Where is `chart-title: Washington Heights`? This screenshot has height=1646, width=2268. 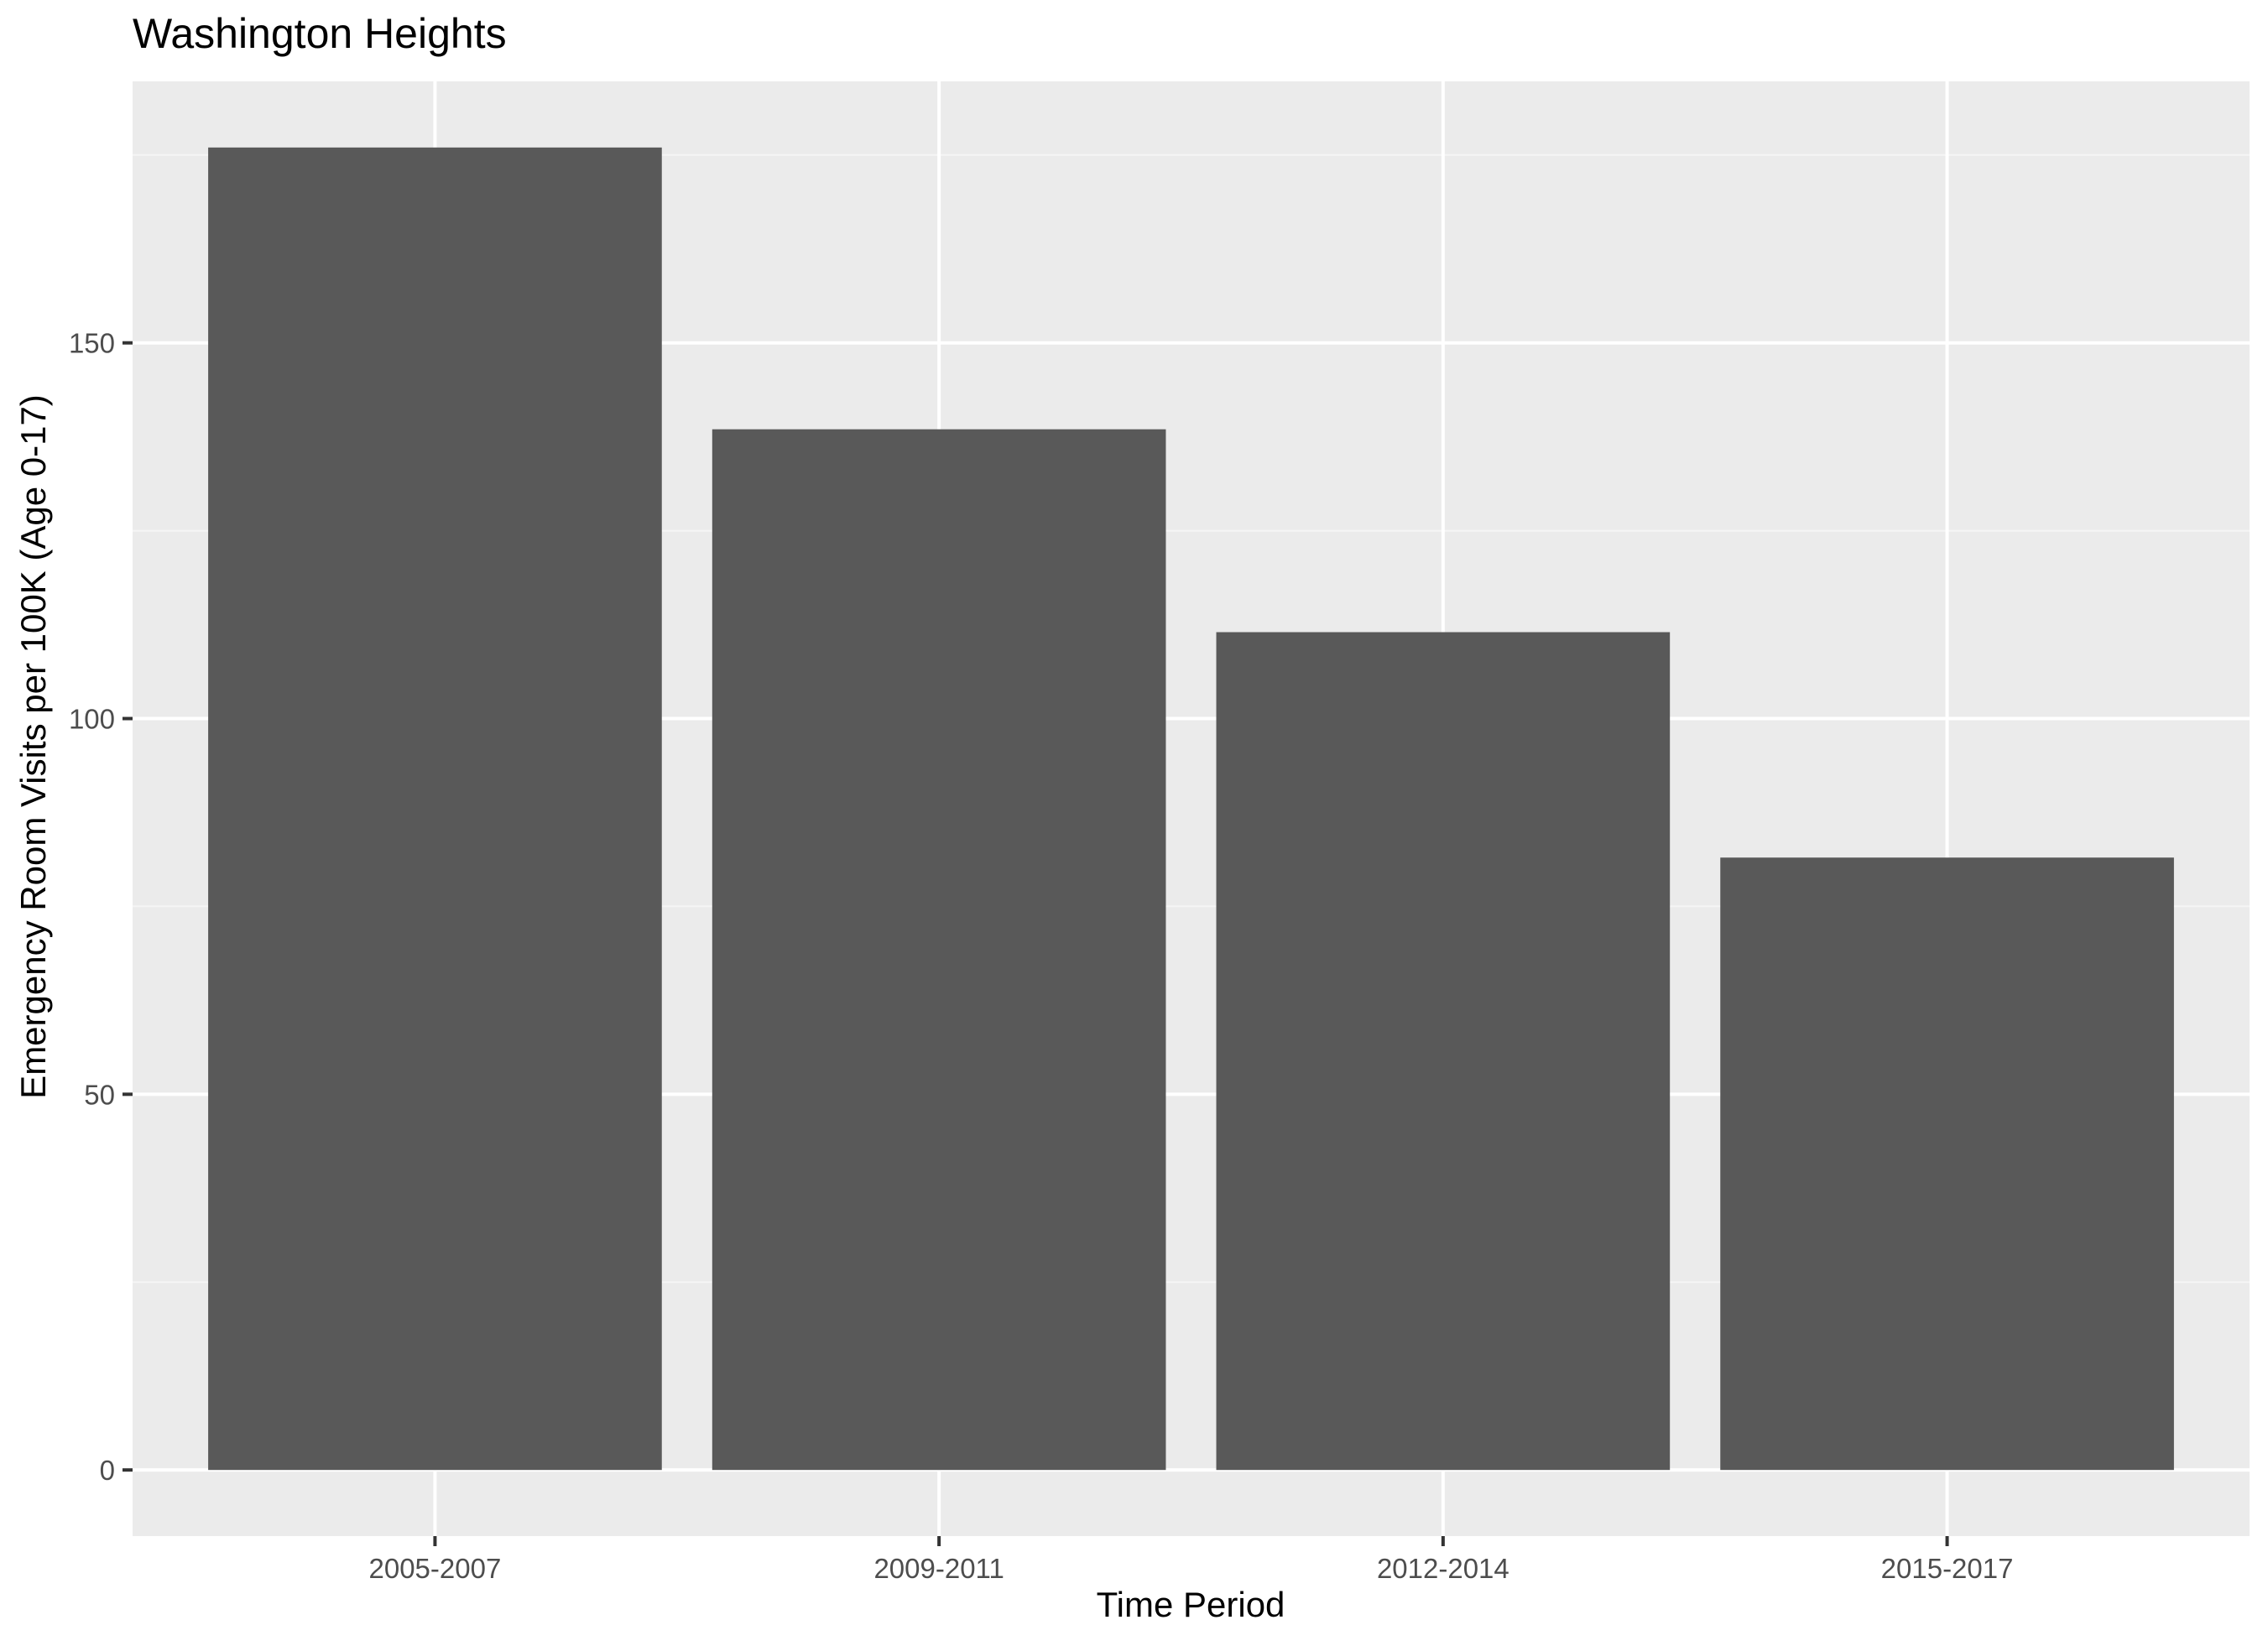
chart-title: Washington Heights is located at coordinates (320, 34).